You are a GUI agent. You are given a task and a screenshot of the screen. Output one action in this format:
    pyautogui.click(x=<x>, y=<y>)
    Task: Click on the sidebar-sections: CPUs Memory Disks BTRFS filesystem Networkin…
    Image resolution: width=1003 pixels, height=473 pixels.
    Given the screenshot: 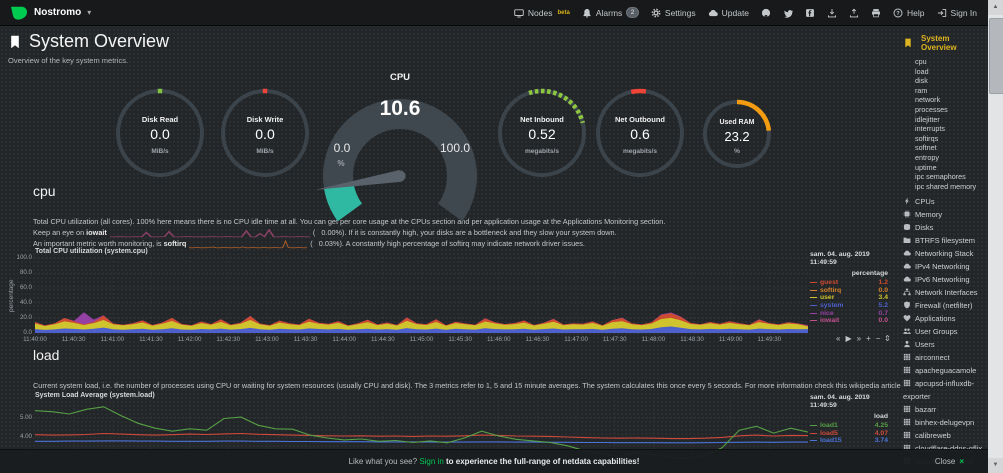 What is the action you would take?
    pyautogui.click(x=945, y=273)
    